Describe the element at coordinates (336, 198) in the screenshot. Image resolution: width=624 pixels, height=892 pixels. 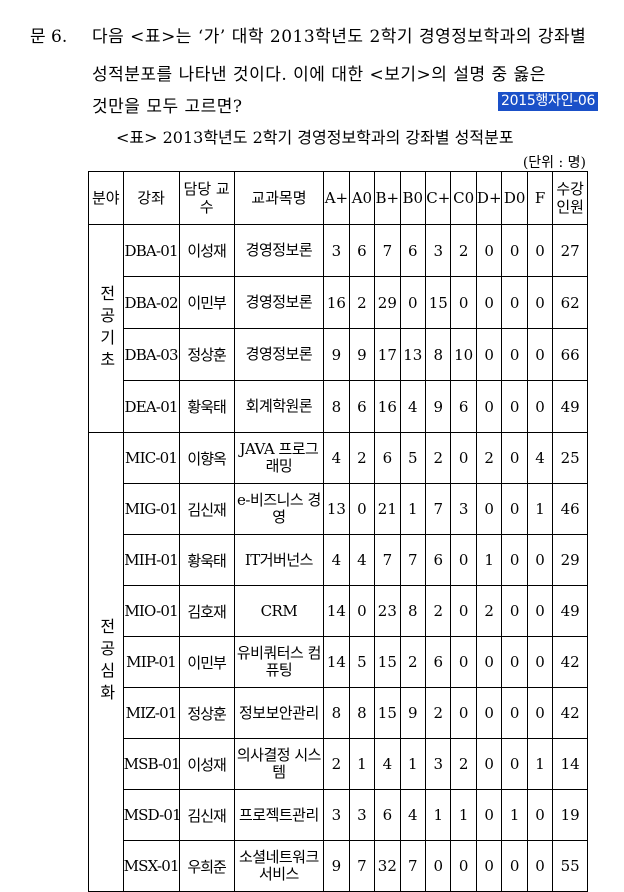
I see `header-grade: A+` at that location.